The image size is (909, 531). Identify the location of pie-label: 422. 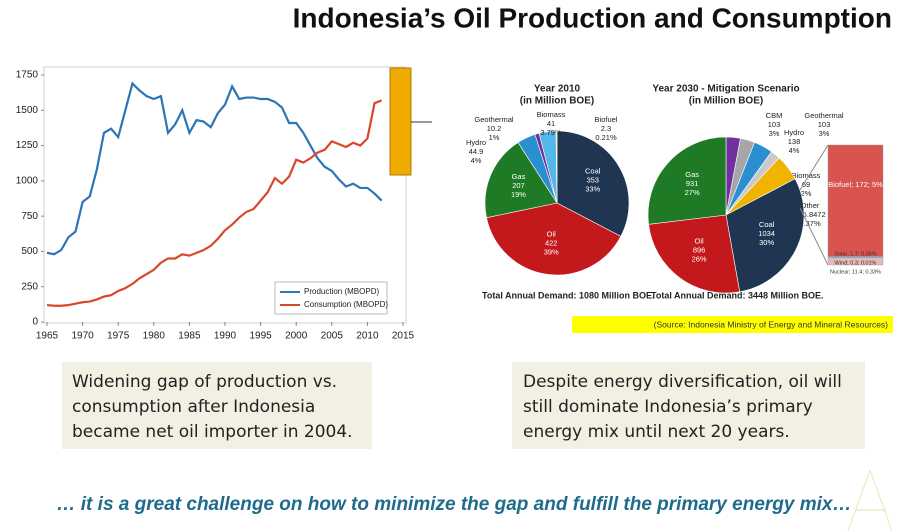
(551, 242).